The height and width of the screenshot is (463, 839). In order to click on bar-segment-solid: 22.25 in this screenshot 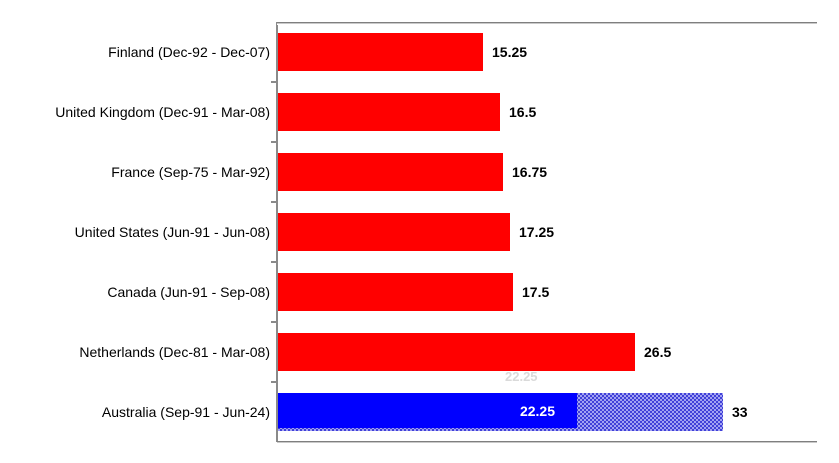, I will do `click(427, 410)`.